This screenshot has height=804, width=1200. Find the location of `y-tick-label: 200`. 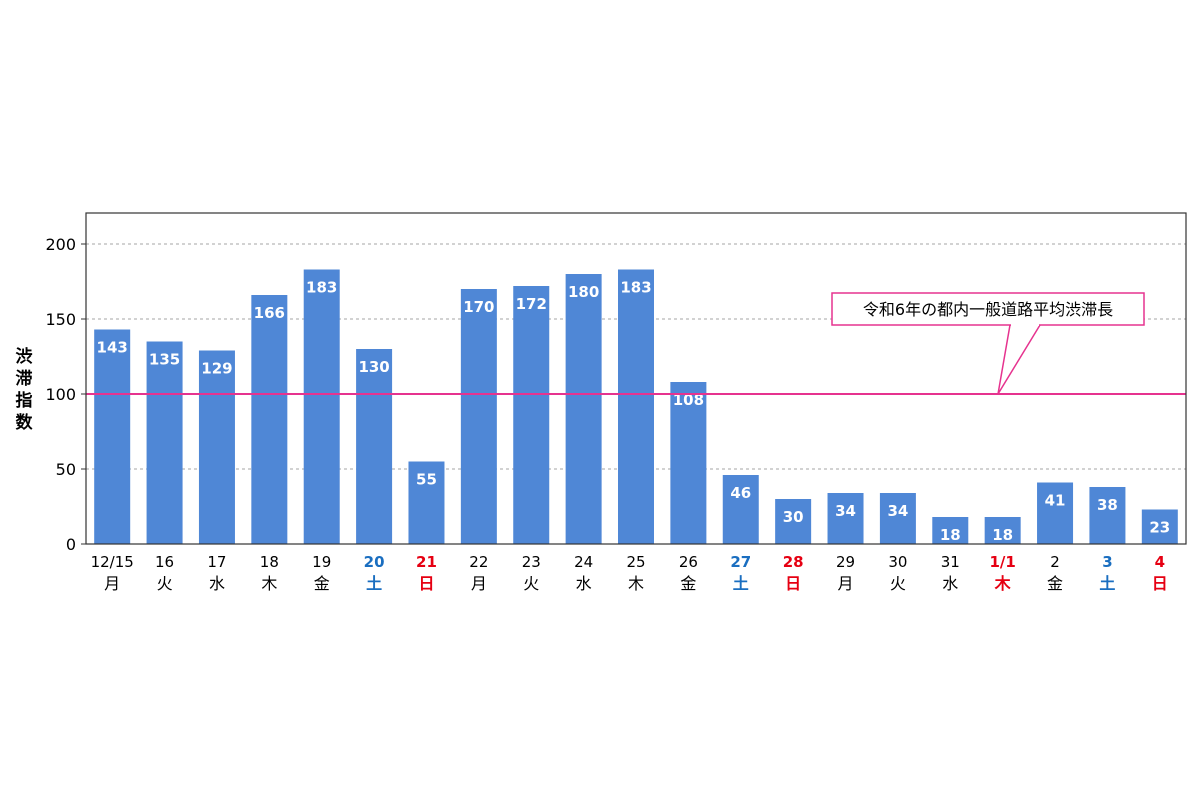

y-tick-label: 200 is located at coordinates (60, 244).